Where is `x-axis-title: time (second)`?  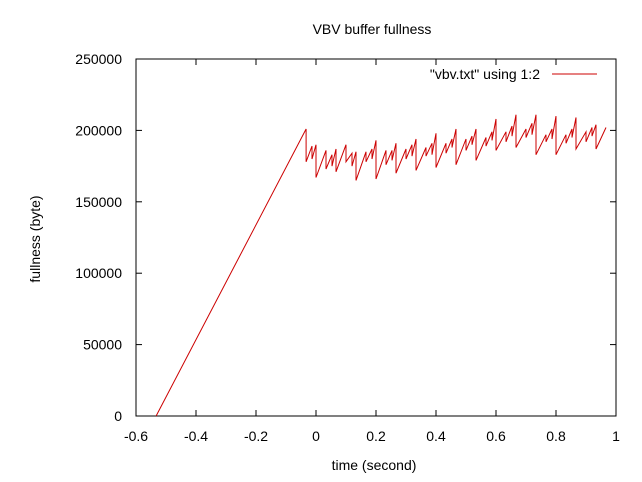 x-axis-title: time (second) is located at coordinates (374, 465).